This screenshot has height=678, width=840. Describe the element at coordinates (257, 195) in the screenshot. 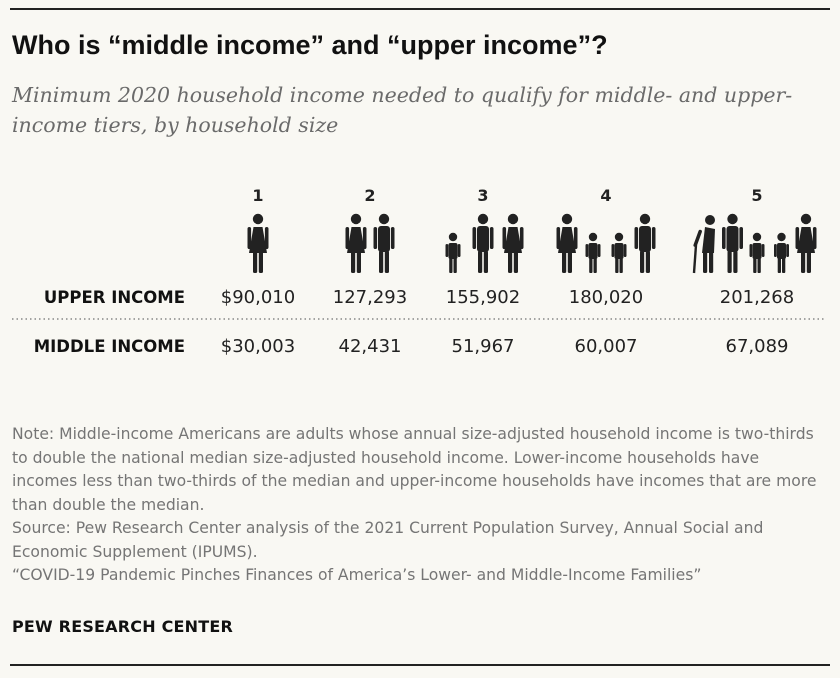

I see `household-size-label-1: 1` at that location.